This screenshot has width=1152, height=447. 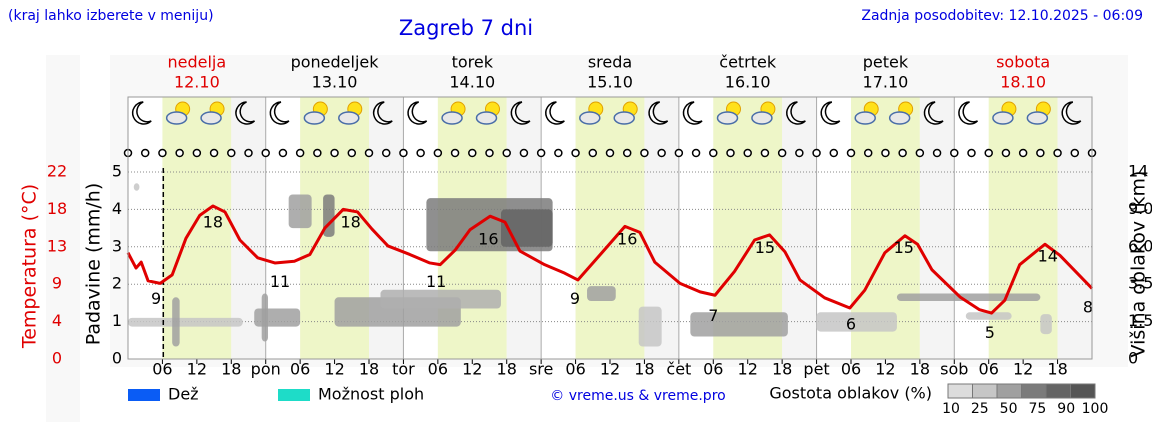 I want to click on x-tick-label: čet, so click(x=678, y=369).